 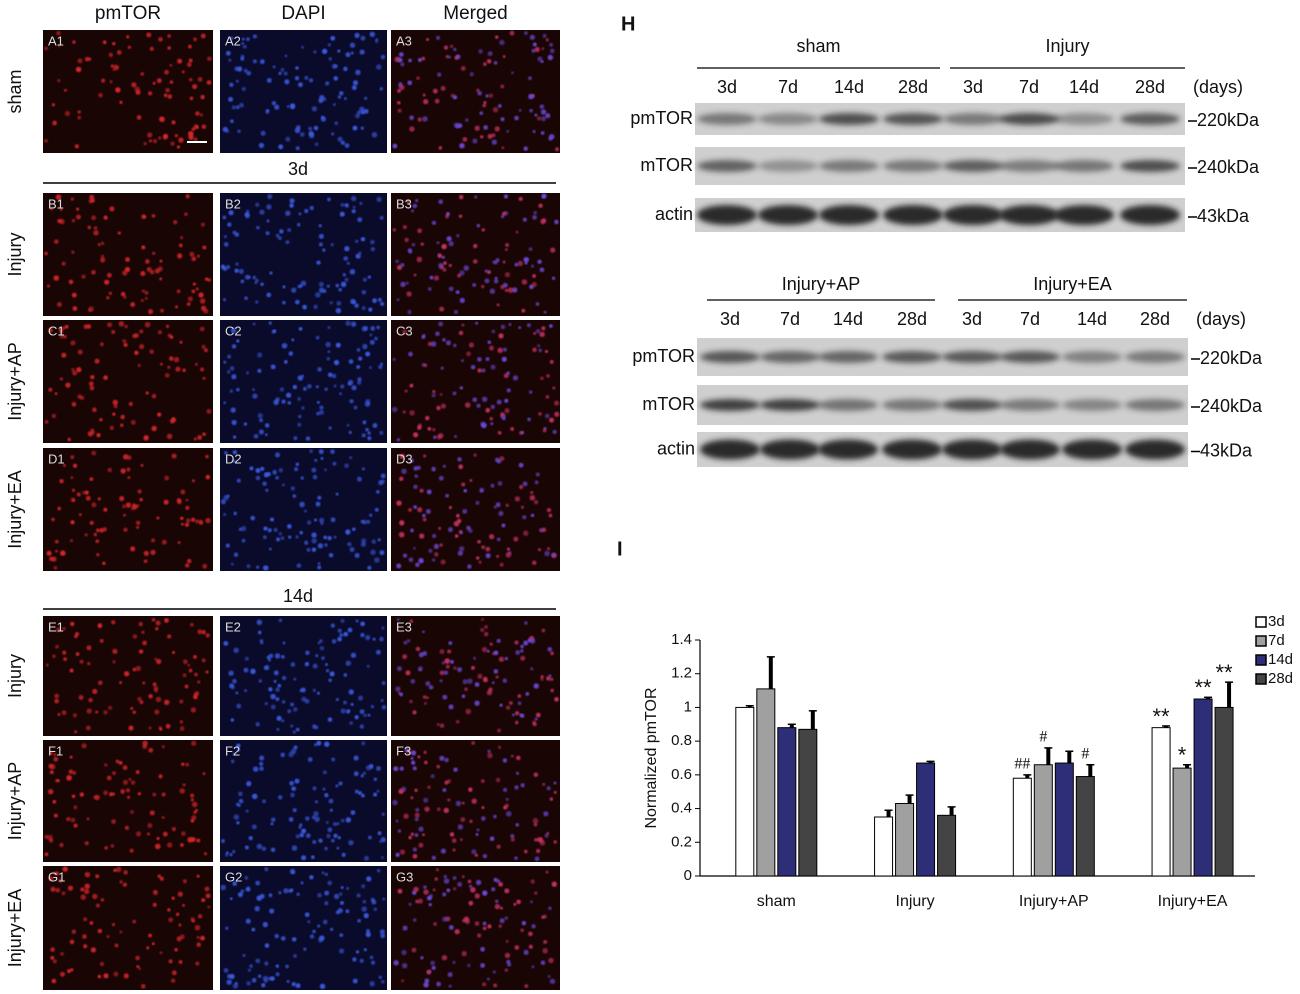 I want to click on group-label: Injury+AP, so click(x=821, y=284).